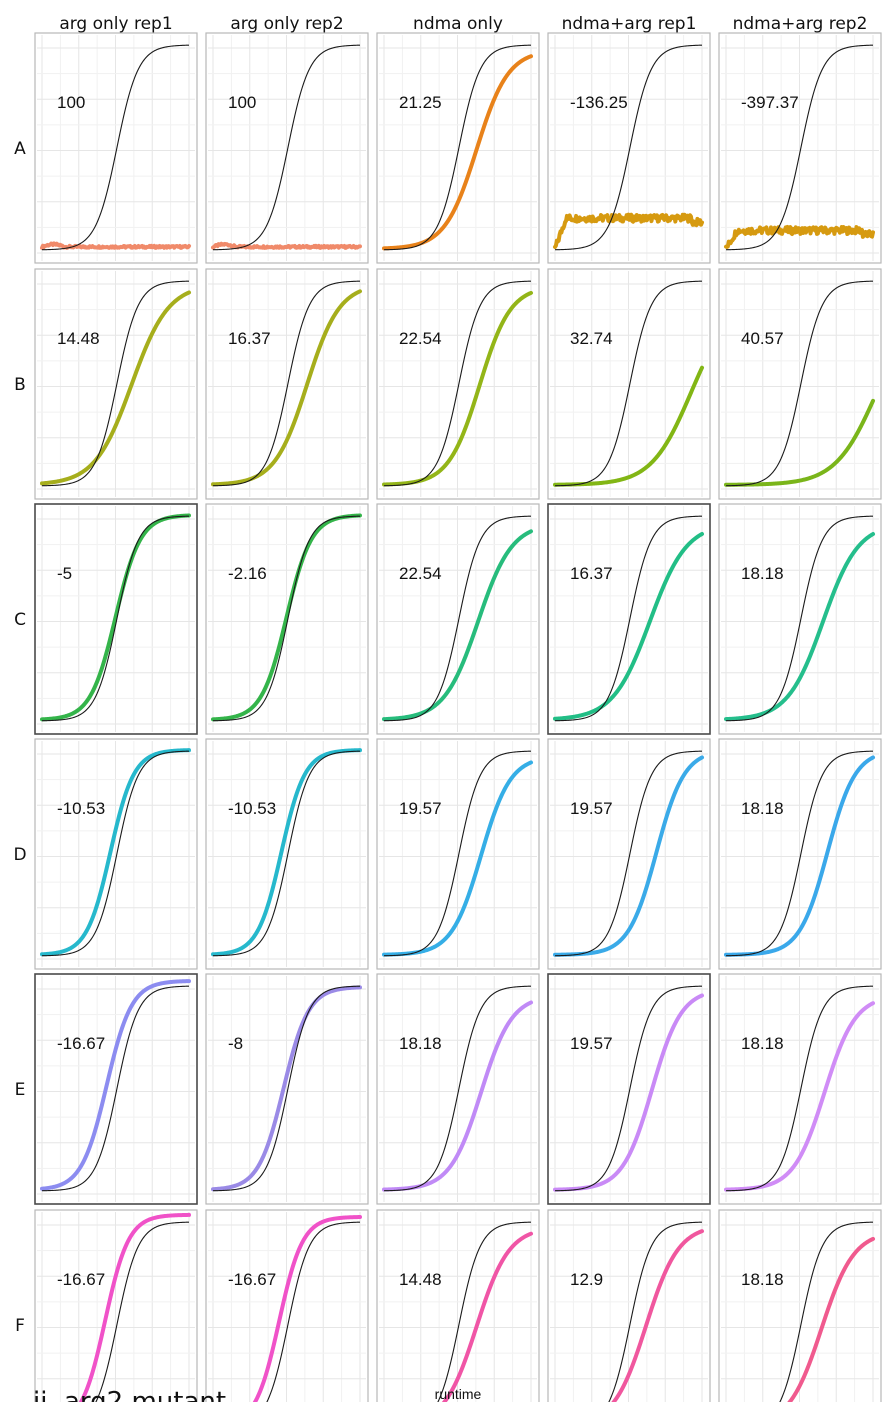  I want to click on row-label: B, so click(20, 385).